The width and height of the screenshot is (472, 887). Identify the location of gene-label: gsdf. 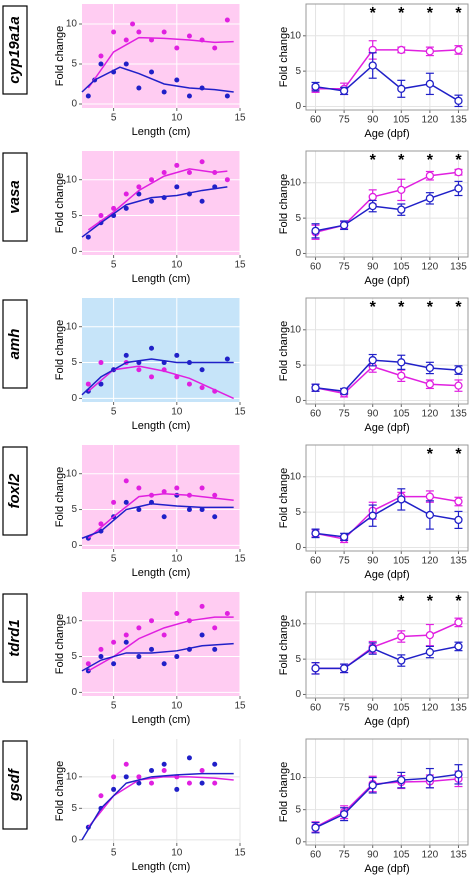
(14, 784).